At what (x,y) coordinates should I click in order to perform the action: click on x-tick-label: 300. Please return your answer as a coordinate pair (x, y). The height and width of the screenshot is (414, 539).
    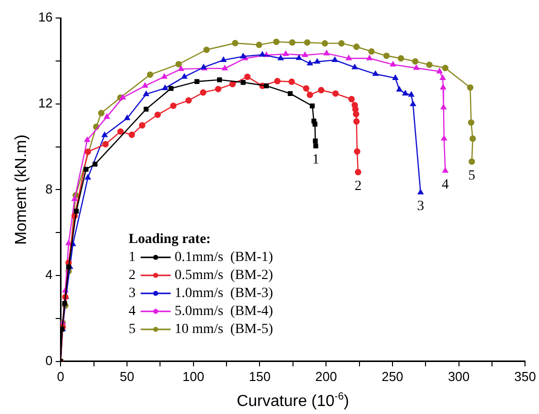
    Looking at the image, I should click on (459, 376).